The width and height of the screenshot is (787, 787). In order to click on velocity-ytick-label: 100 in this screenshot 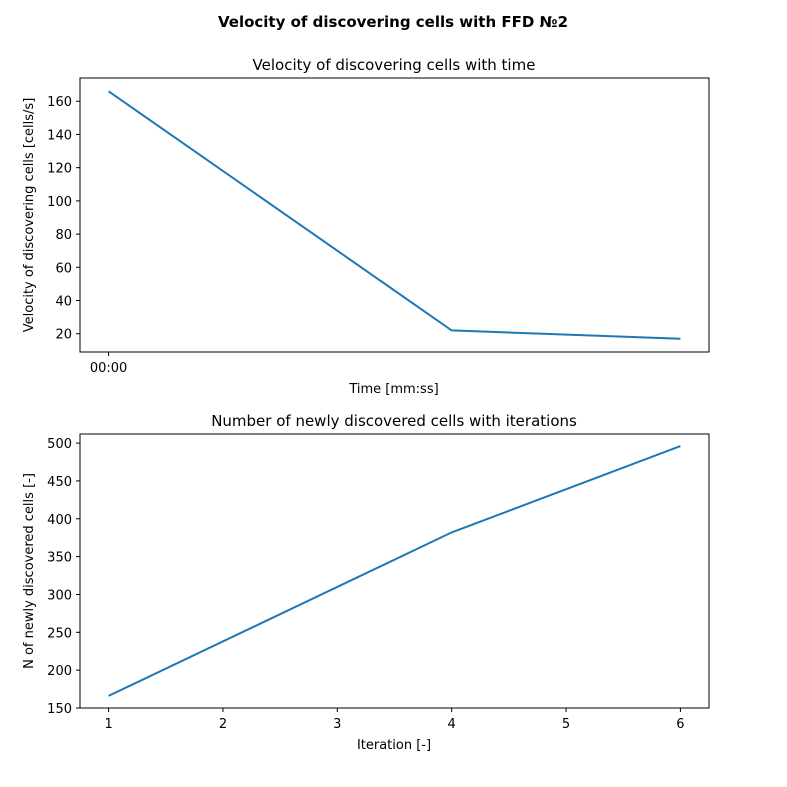, I will do `click(59, 202)`.